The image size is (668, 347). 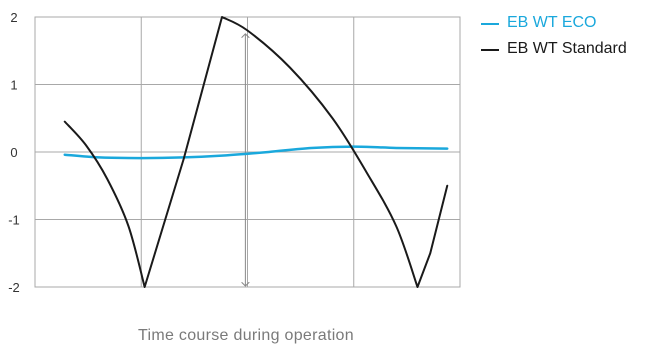 I want to click on y-tick-label: -1, so click(x=14, y=220).